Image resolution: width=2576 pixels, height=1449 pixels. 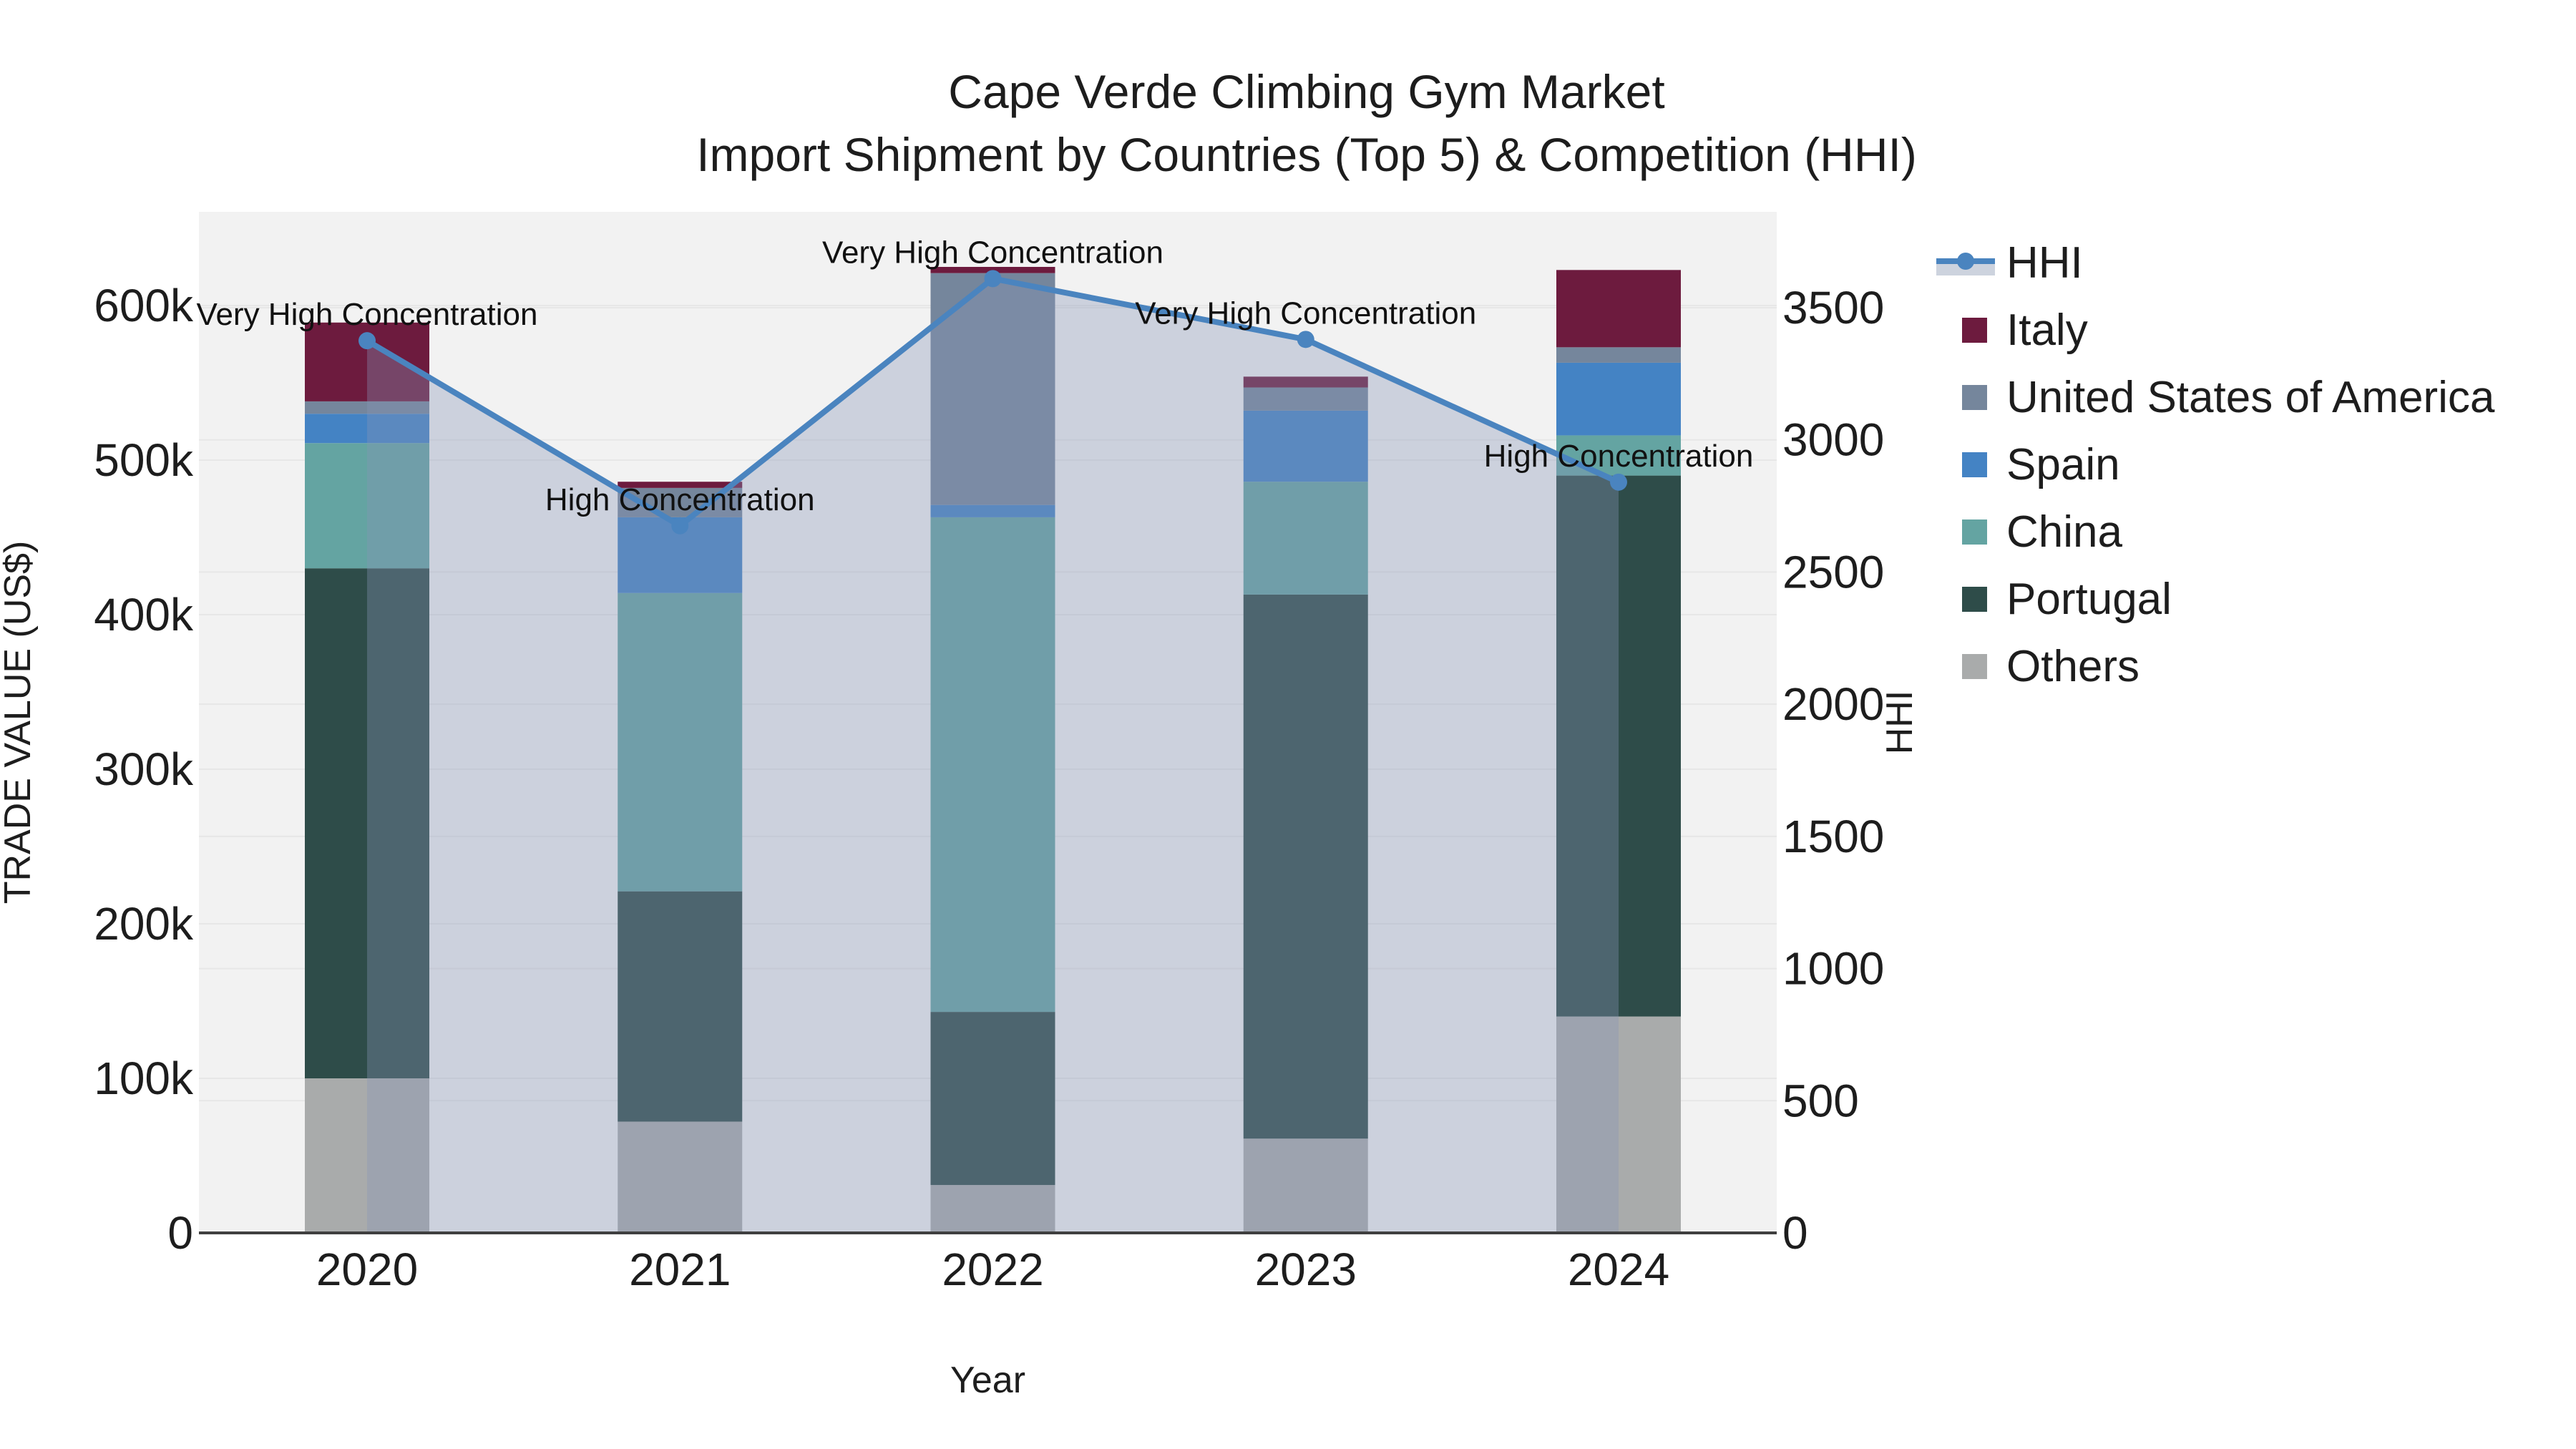 I want to click on y-left-tick-400k: 400k, so click(x=144, y=614).